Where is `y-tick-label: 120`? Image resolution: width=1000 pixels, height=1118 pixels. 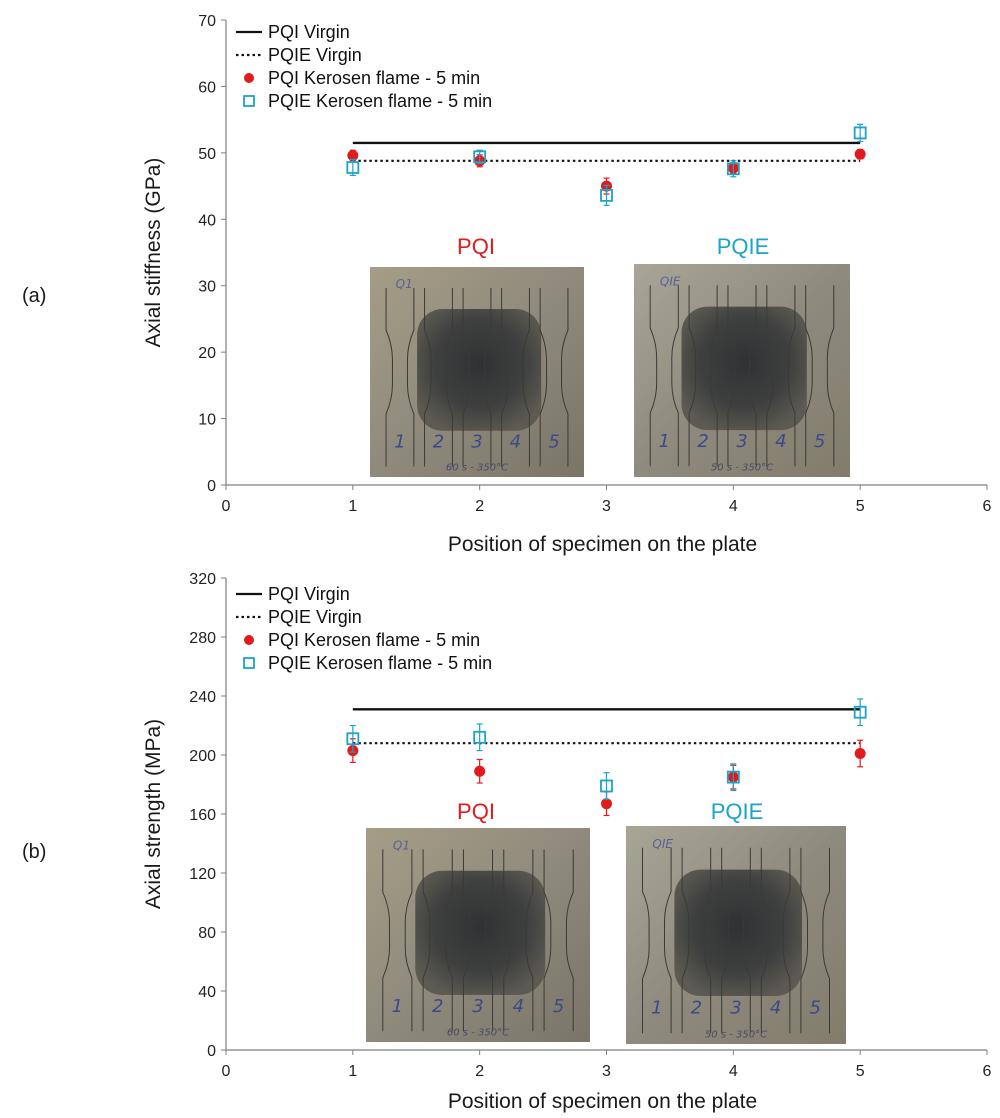
y-tick-label: 120 is located at coordinates (202, 874).